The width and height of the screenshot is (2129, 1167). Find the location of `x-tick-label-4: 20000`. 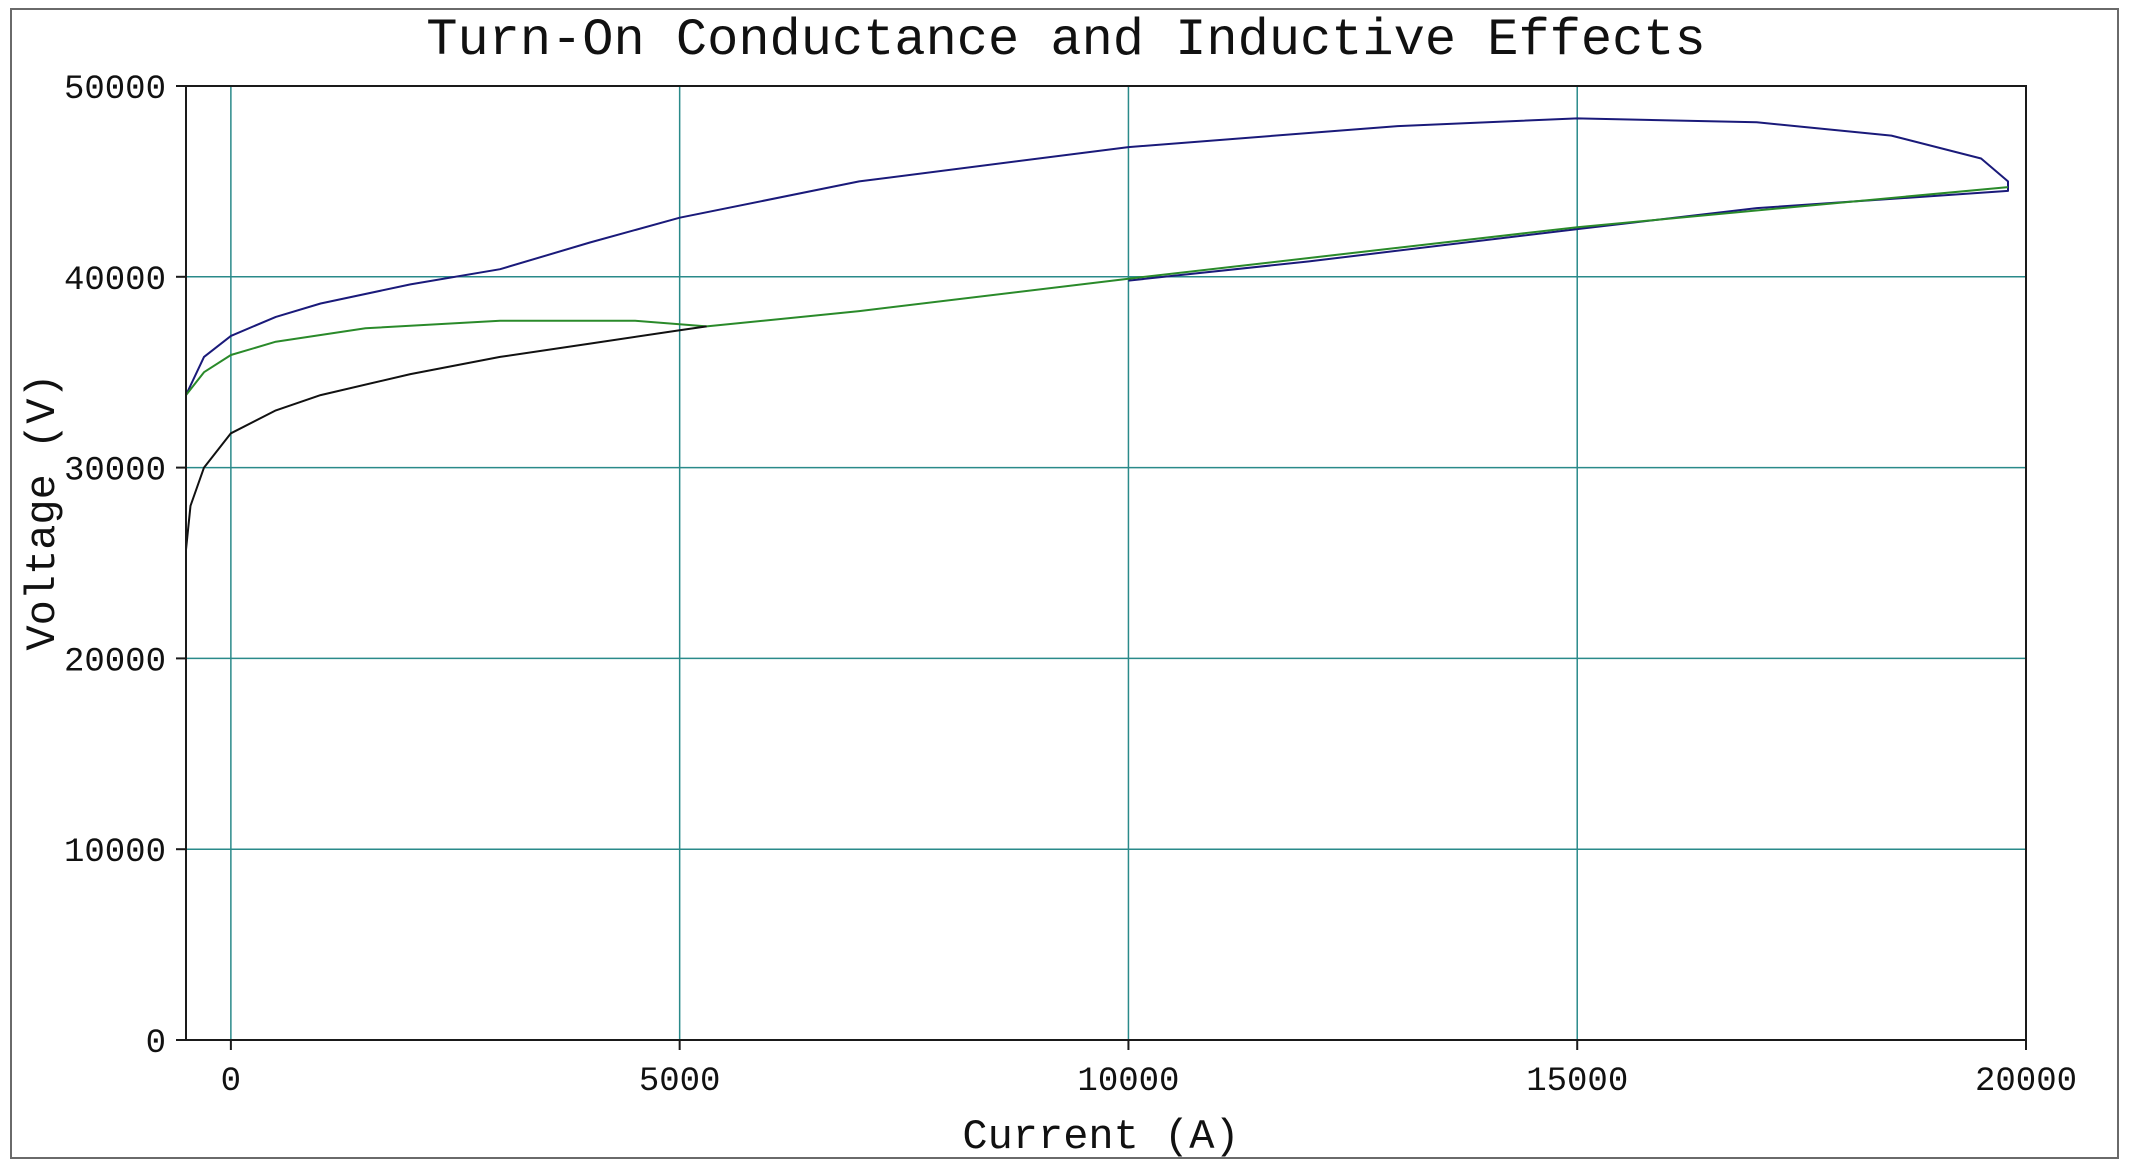

x-tick-label-4: 20000 is located at coordinates (2026, 1082).